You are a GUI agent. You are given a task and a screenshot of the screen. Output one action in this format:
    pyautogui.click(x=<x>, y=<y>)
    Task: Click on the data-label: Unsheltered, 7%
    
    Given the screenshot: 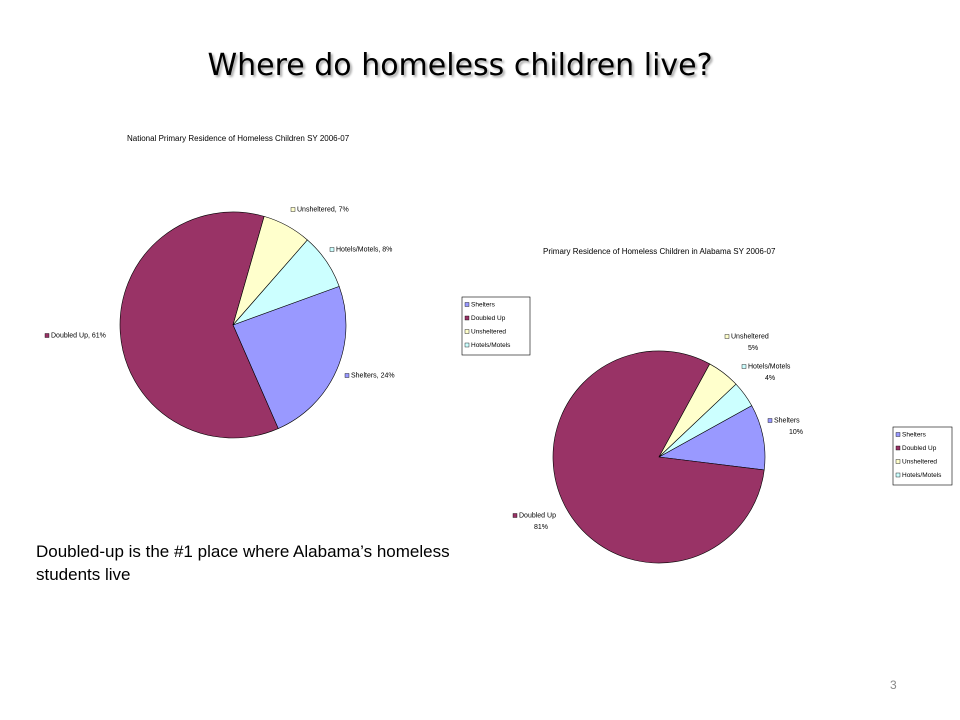 What is the action you would take?
    pyautogui.click(x=323, y=210)
    